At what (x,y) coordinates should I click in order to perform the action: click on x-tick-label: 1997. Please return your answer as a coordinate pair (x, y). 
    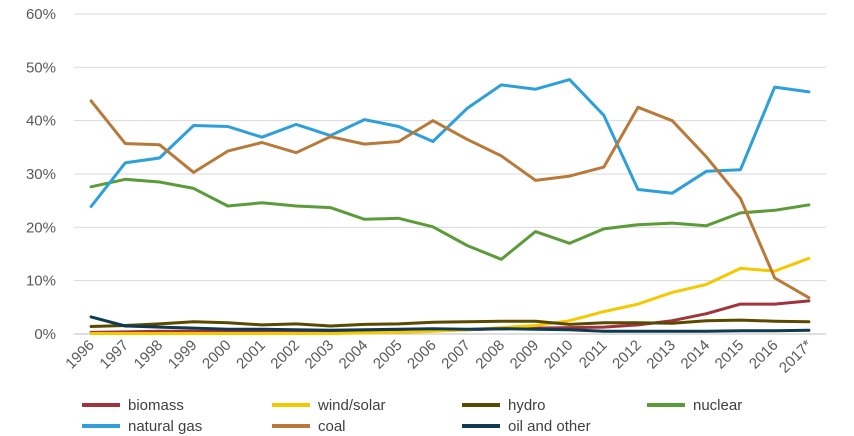
    Looking at the image, I should click on (114, 355).